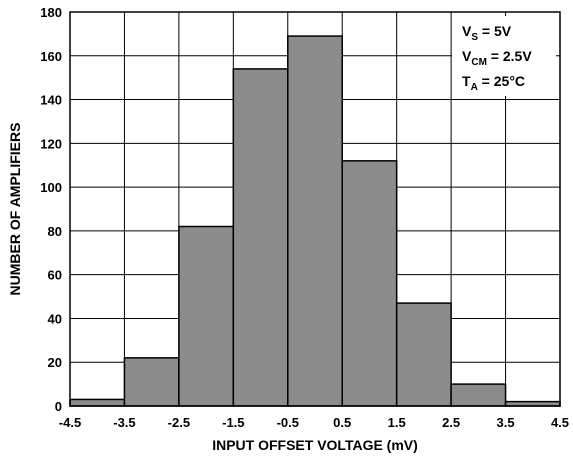 The image size is (573, 459). I want to click on y-tick-label: 20, so click(55, 362).